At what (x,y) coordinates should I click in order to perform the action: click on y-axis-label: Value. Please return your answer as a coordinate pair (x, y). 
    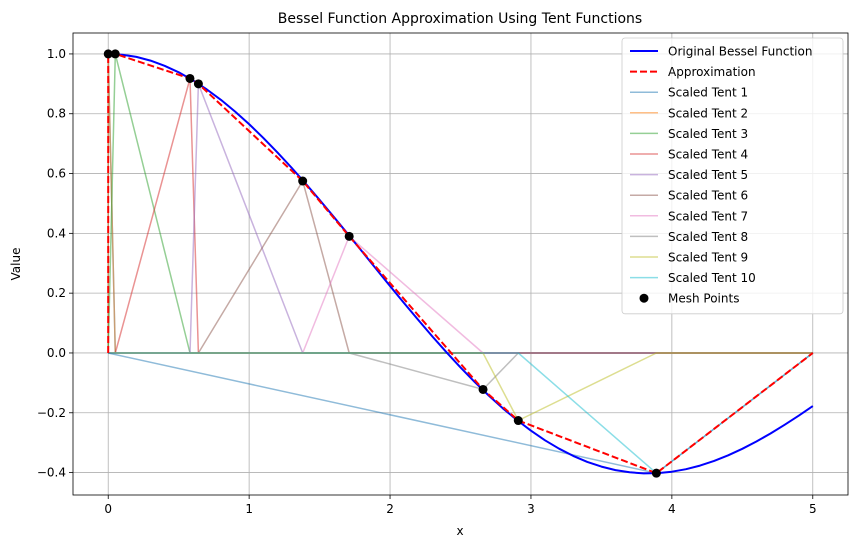
    Looking at the image, I should click on (16, 264).